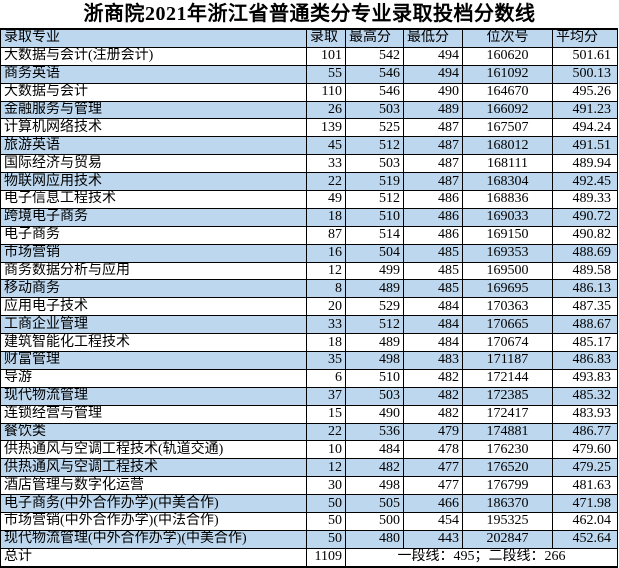 This screenshot has width=619, height=568. I want to click on table-row: 大数据与会计(注册会计) 101 542 494 160620 501.61, so click(309, 56).